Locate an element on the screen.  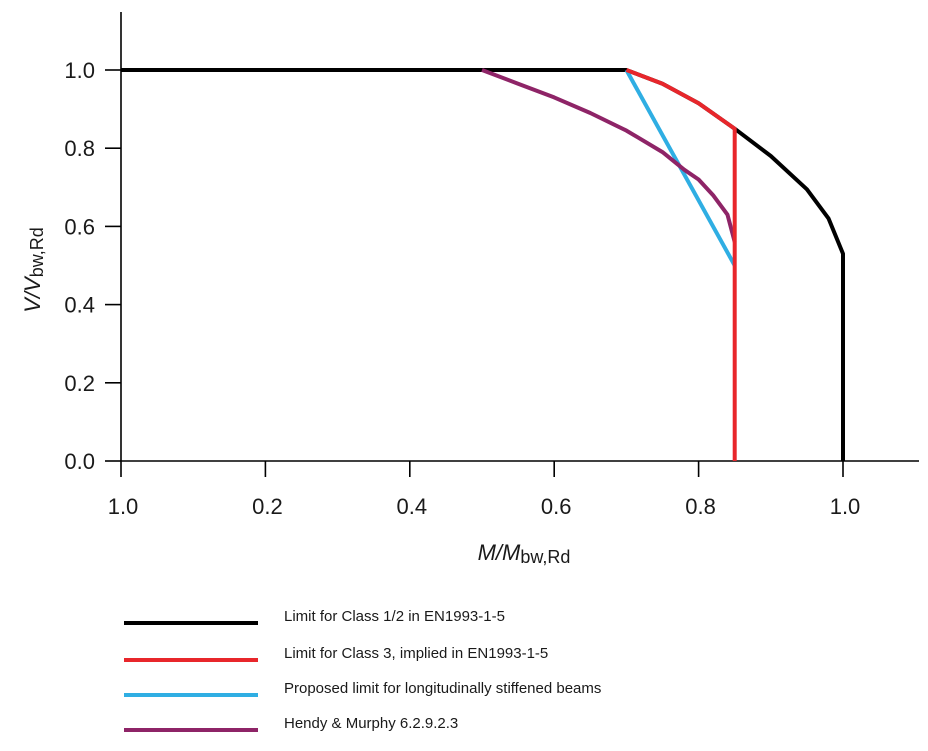
y-axis-label: V/Vbw,Rd is located at coordinates (33, 270).